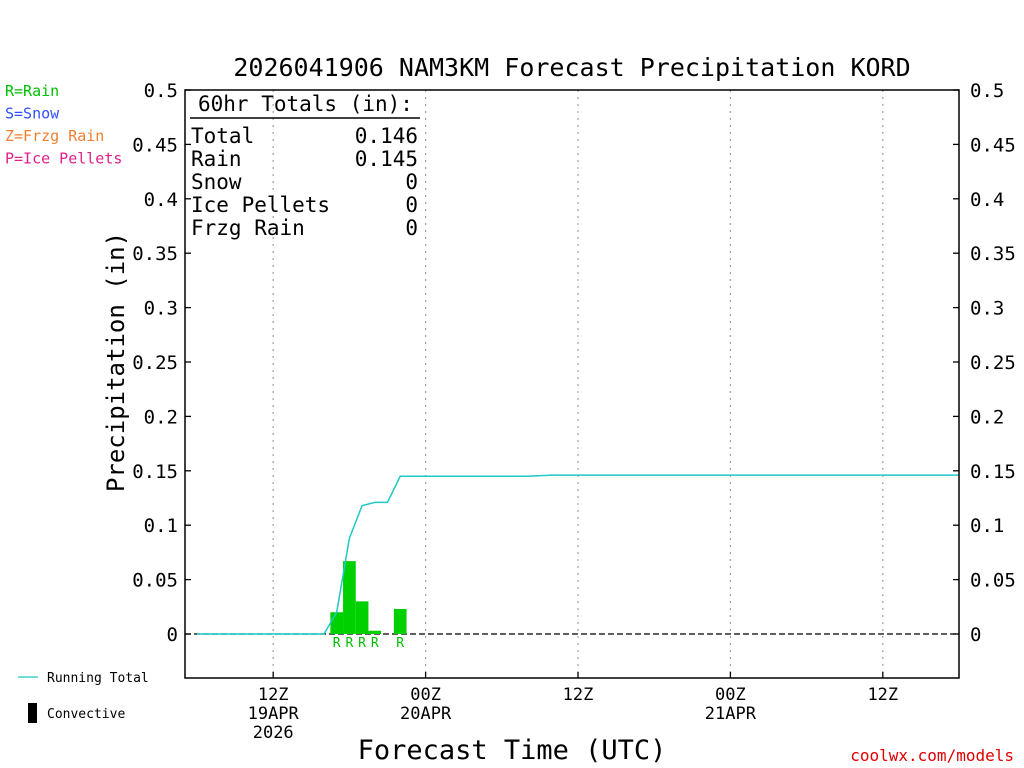 The width and height of the screenshot is (1024, 768). What do you see at coordinates (274, 714) in the screenshot?
I see `x-tick-label: 19APR` at bounding box center [274, 714].